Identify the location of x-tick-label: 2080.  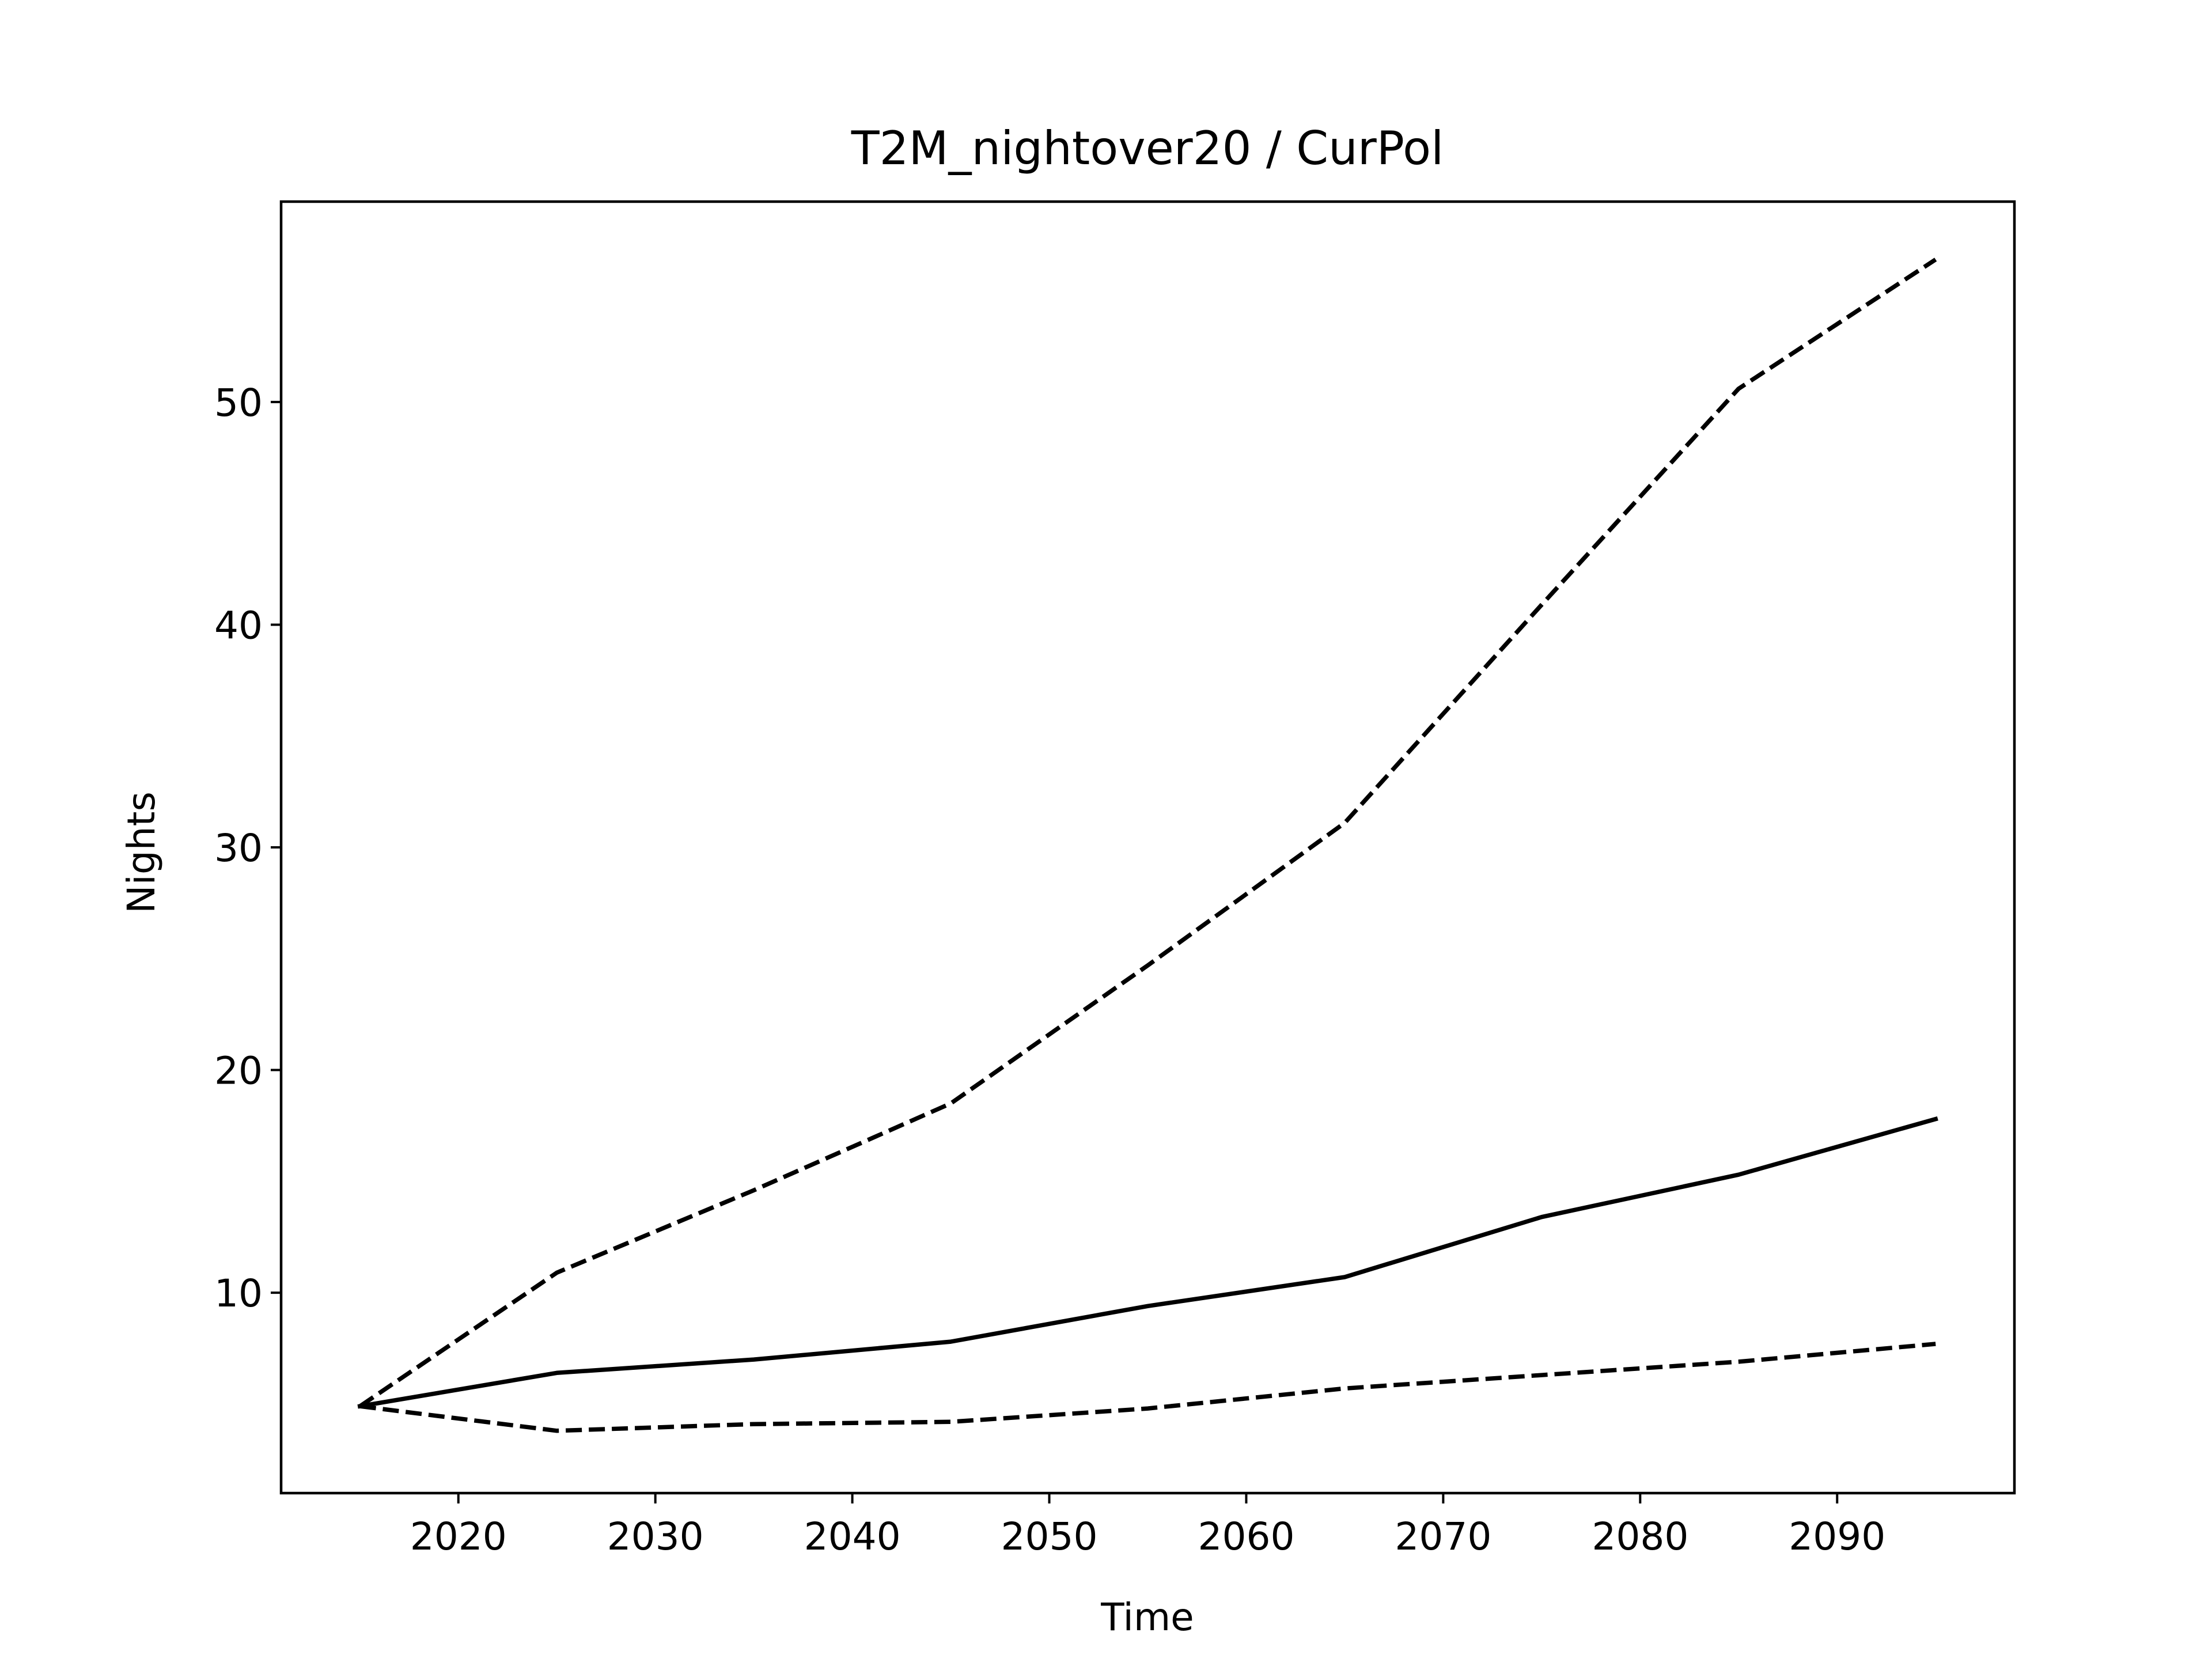
(1640, 1536).